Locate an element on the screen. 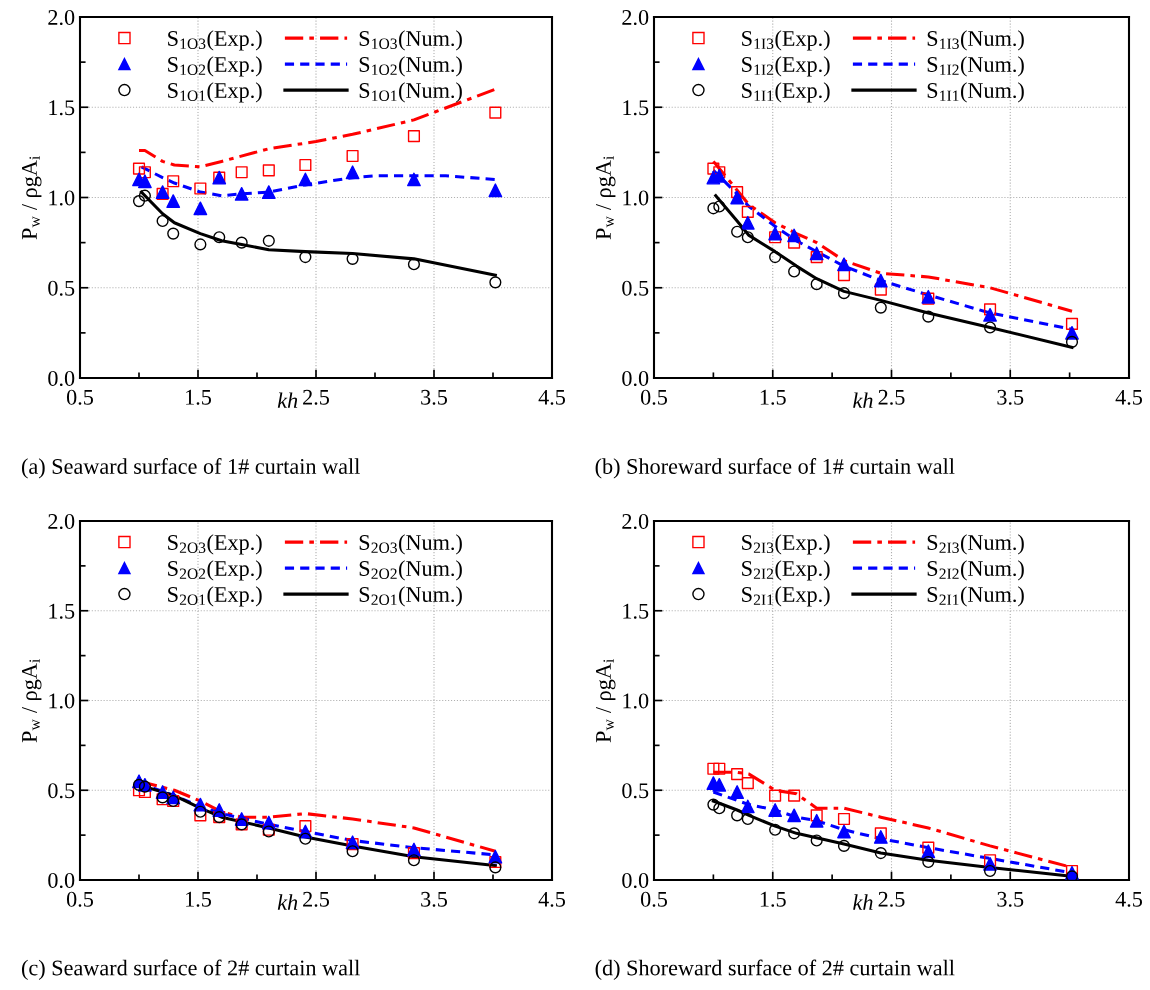 This screenshot has height=990, width=1150. legend-label: S$_{2I2}$(Num.) is located at coordinates (975, 570).